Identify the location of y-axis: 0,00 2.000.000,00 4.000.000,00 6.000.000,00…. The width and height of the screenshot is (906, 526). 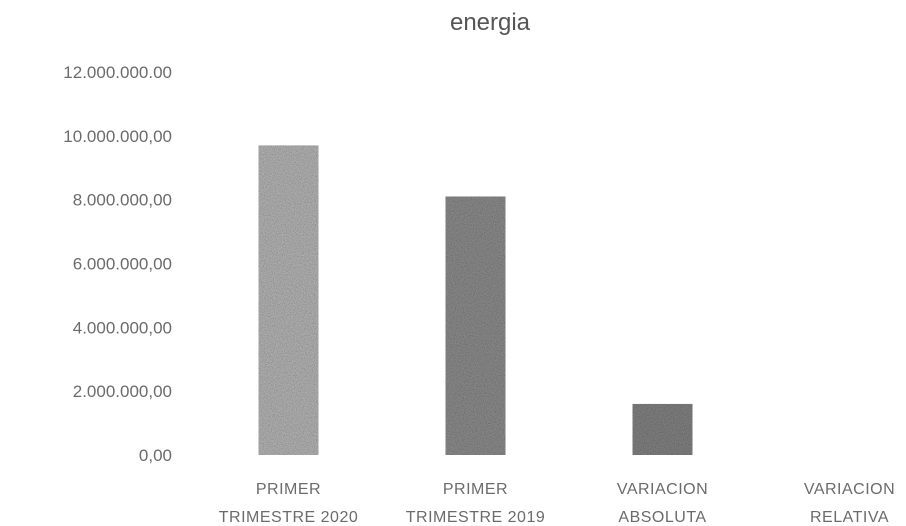
(117, 264).